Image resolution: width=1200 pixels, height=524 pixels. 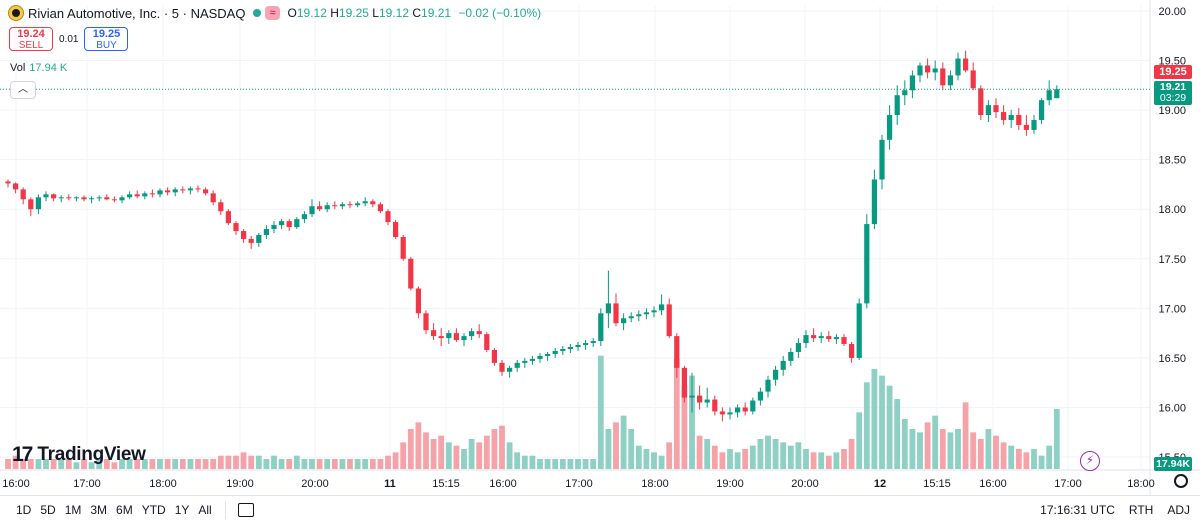 I want to click on range-ytd: YTD, so click(x=153, y=509).